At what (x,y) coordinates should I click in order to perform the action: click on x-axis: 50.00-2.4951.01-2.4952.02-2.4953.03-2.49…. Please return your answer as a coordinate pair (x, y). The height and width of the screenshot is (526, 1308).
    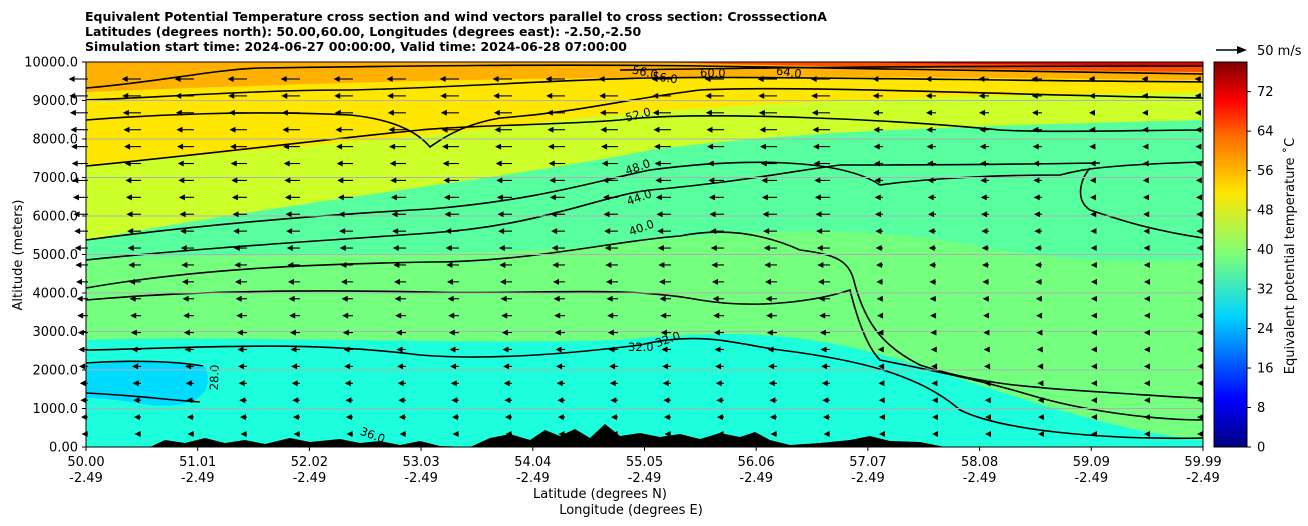
    Looking at the image, I should click on (644, 466).